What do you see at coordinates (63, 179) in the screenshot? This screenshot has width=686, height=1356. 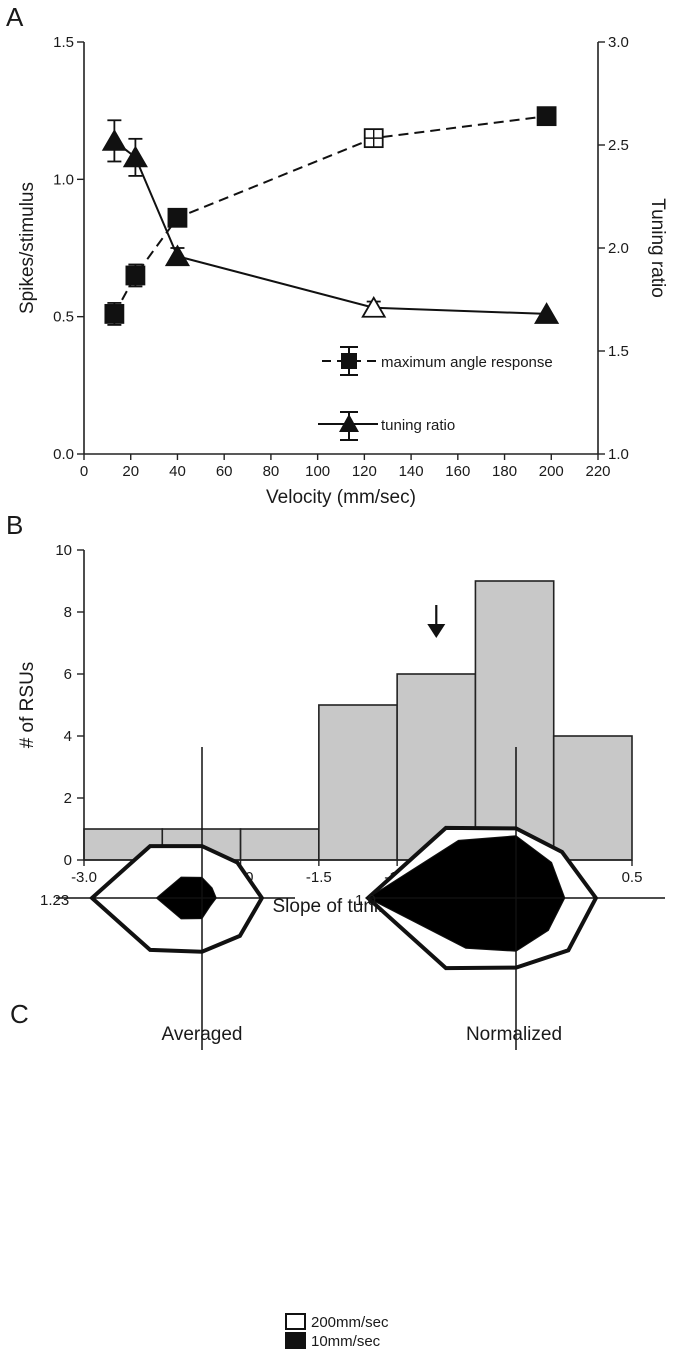 I see `y-tick-label-a: 1.0` at bounding box center [63, 179].